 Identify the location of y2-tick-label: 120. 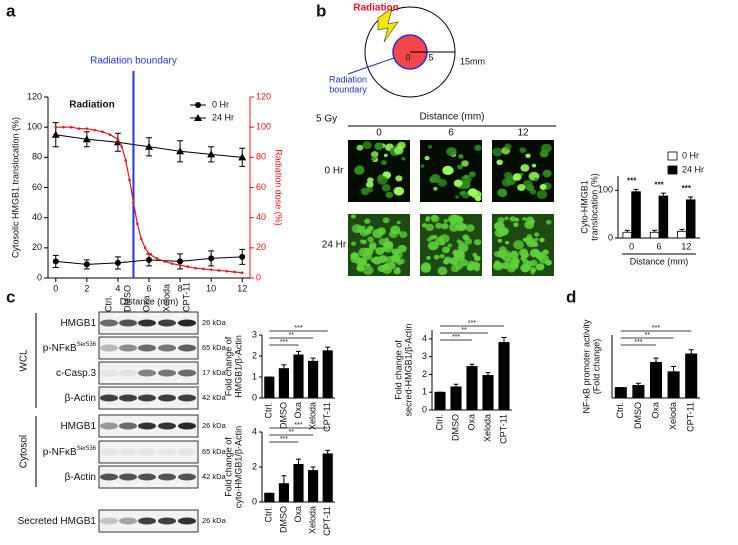
(263, 96).